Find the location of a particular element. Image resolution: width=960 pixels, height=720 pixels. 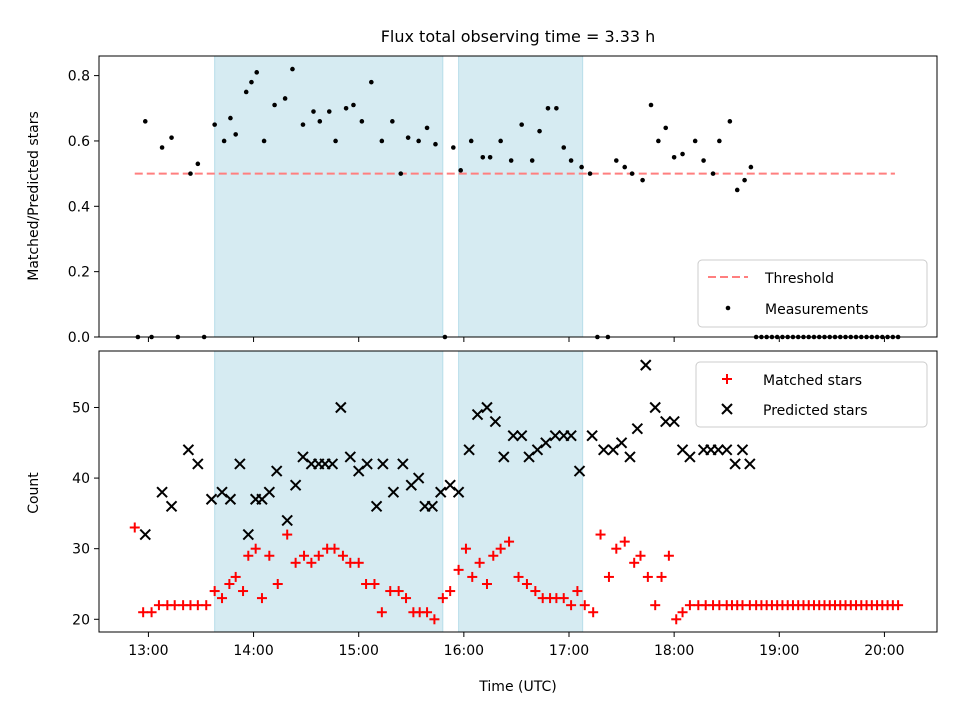

predicted-point-42-b is located at coordinates (521, 436).